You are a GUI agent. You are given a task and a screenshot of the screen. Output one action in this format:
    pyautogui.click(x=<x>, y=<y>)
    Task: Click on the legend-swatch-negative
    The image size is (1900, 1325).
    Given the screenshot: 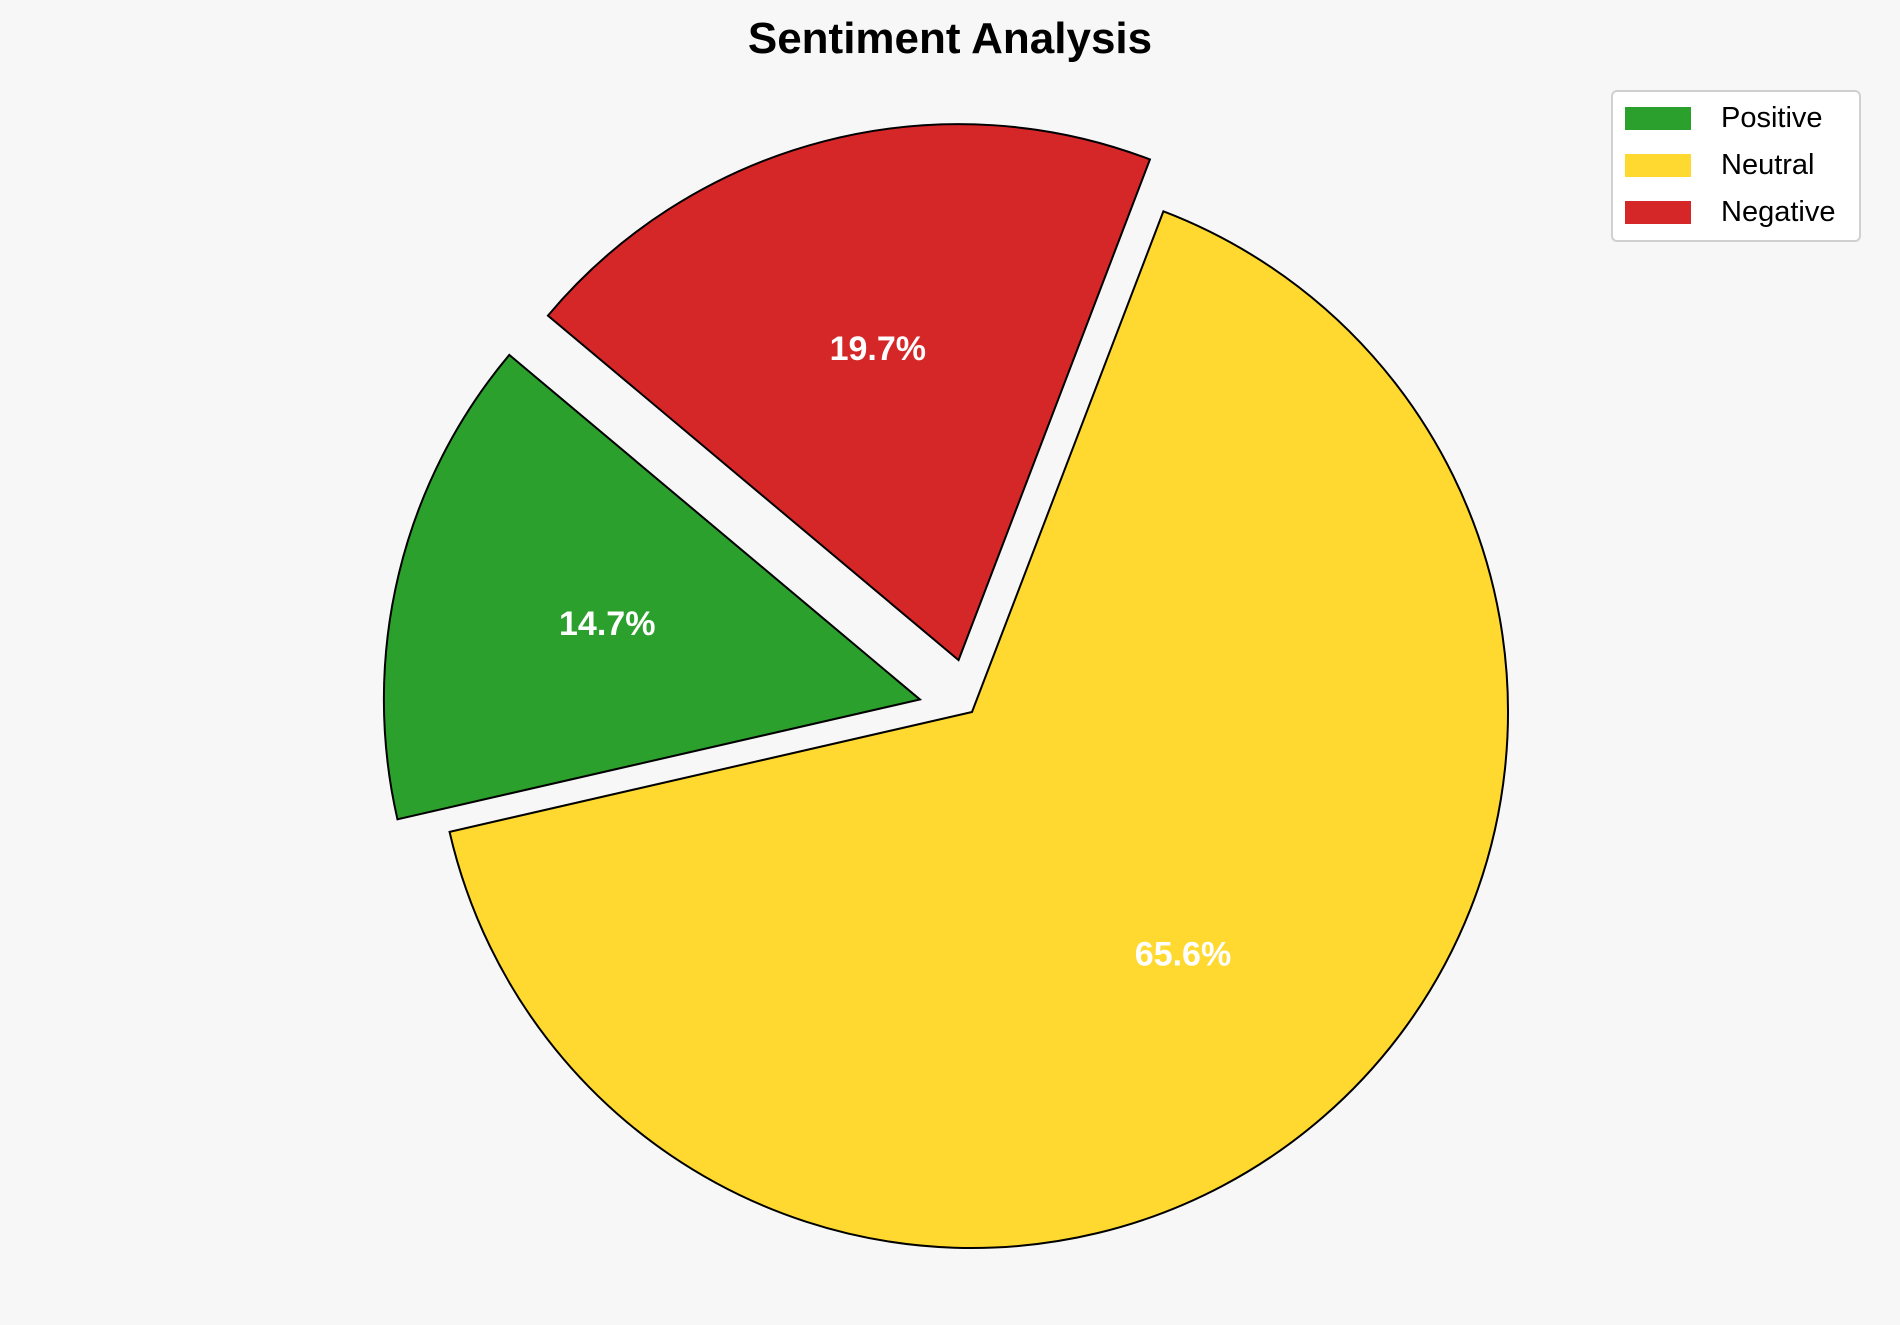 What is the action you would take?
    pyautogui.click(x=1658, y=212)
    